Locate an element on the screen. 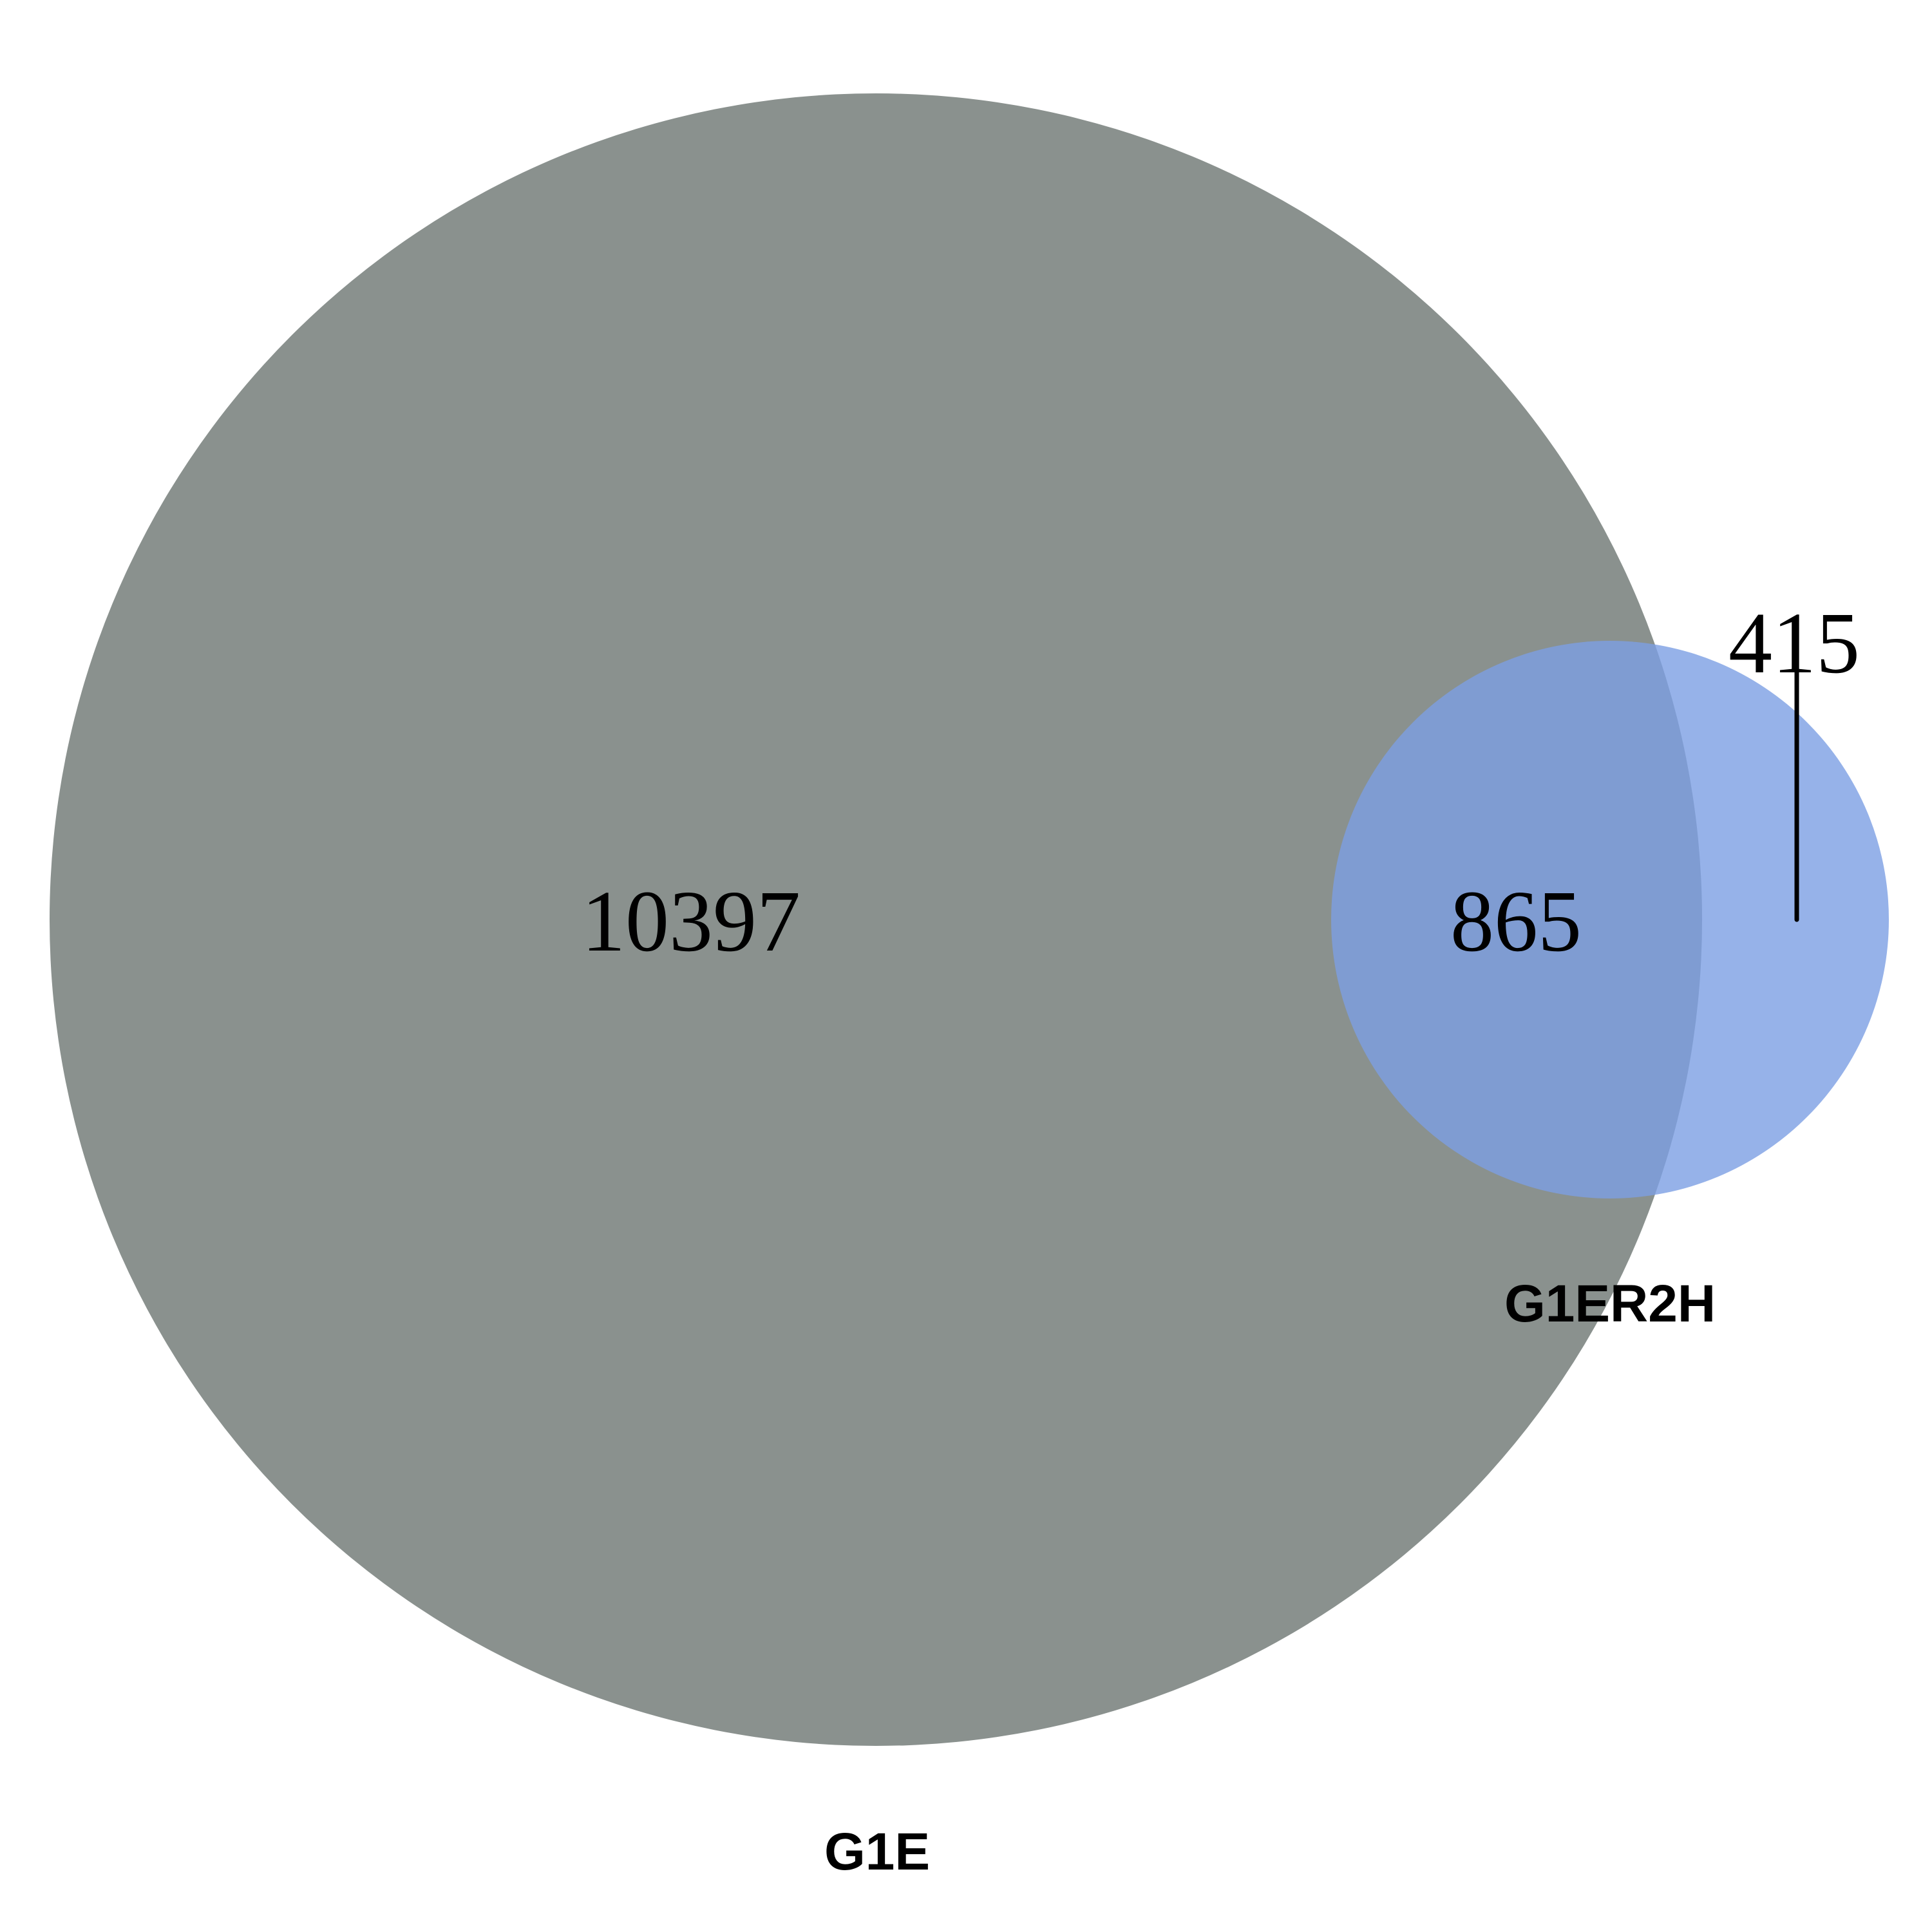 This screenshot has height=1932, width=1932. set-circle-g1er2h is located at coordinates (1610, 919).